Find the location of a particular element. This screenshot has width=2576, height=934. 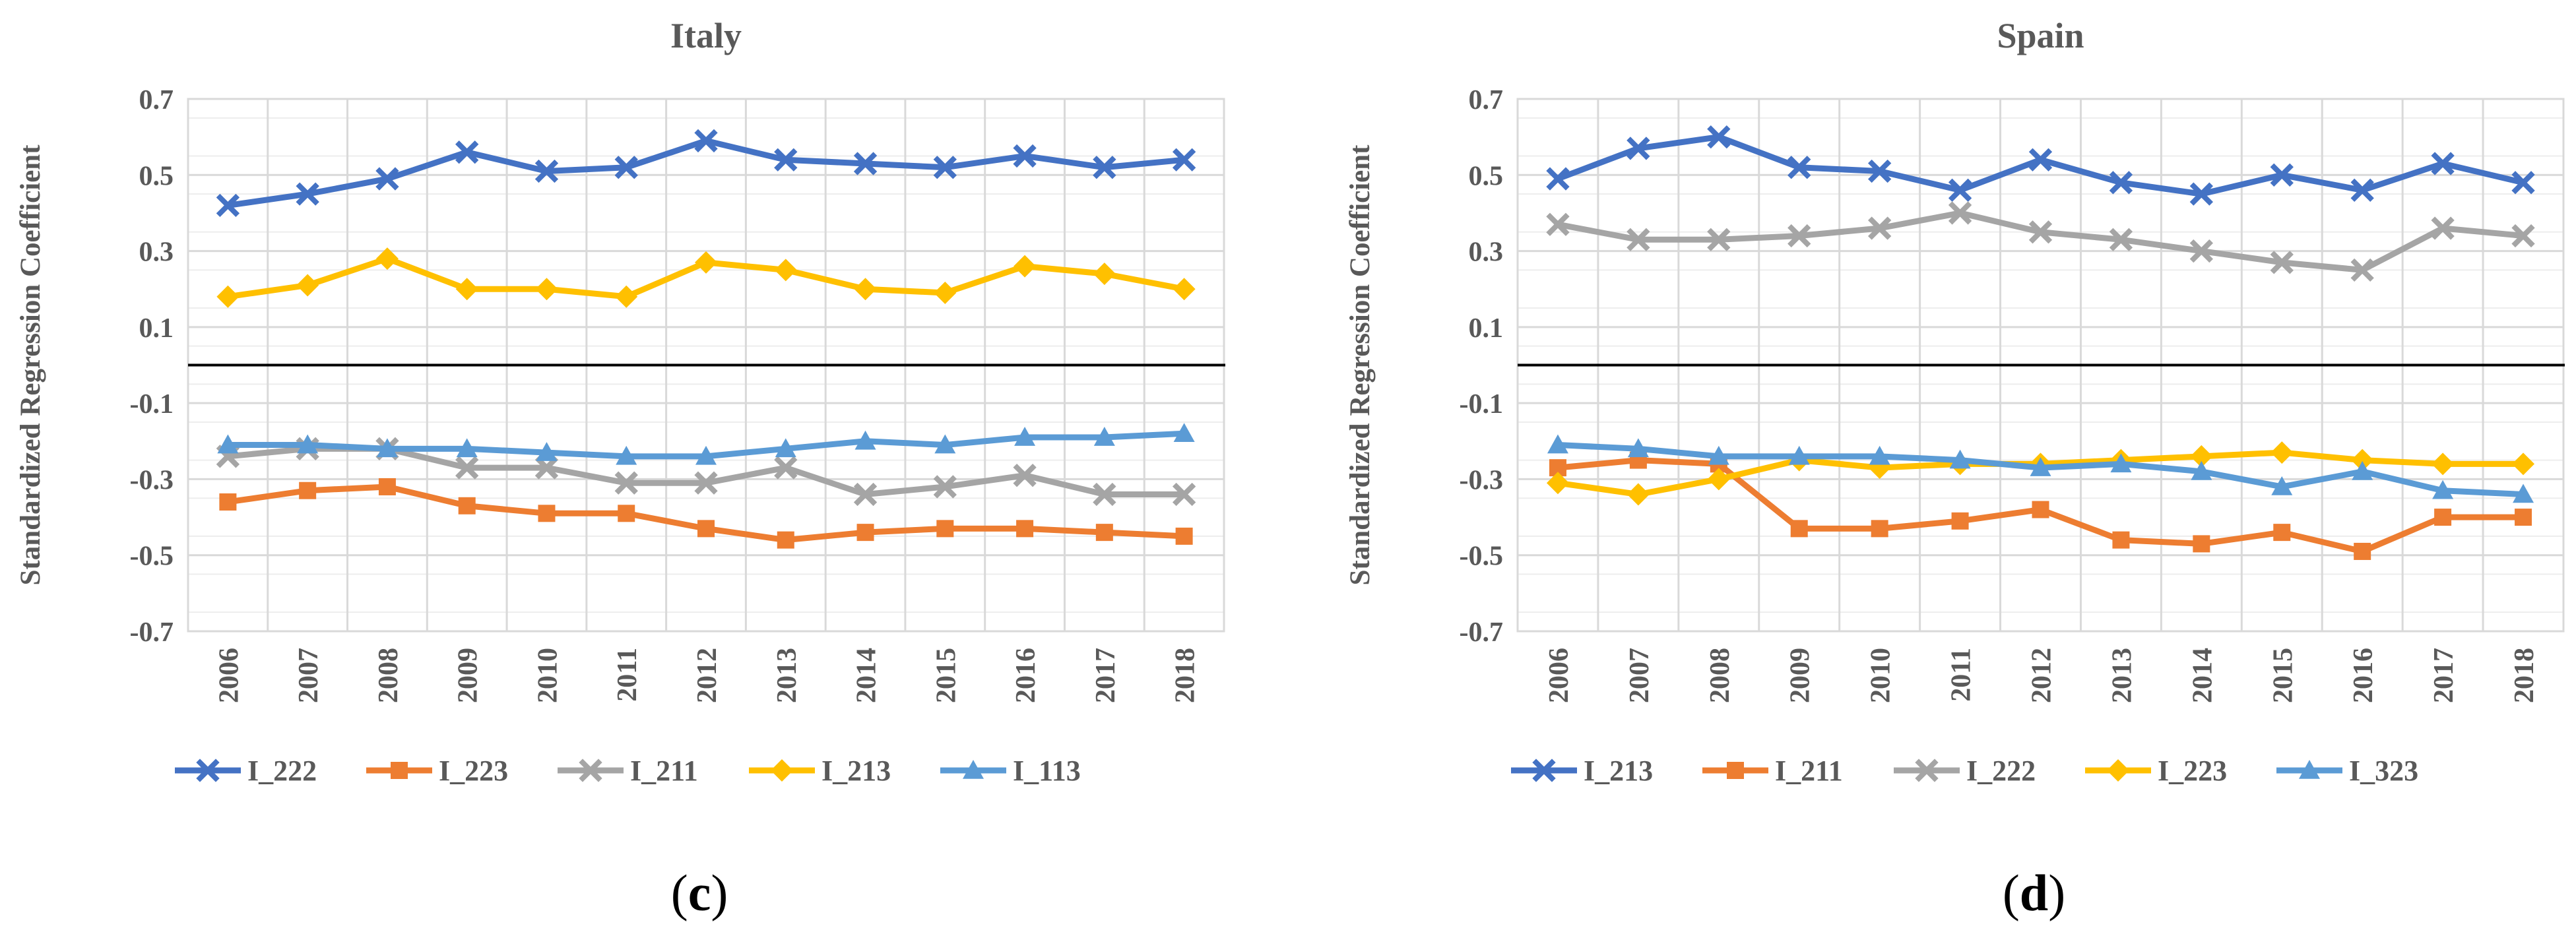

y-tick-label: -0.7 is located at coordinates (152, 632).